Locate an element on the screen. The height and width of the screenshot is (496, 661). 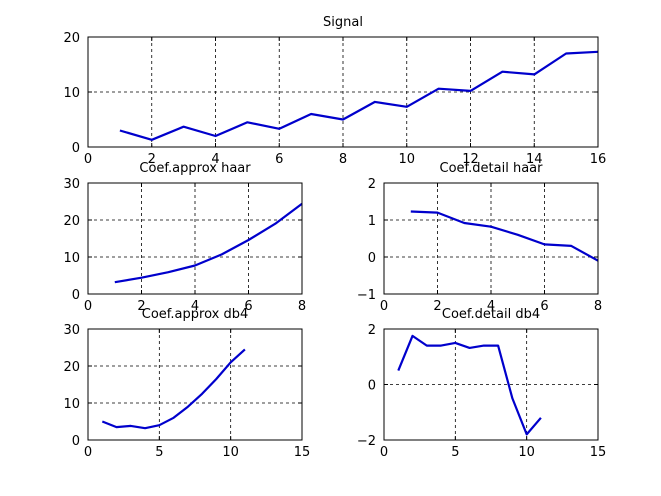
x-tick-label: 16 is located at coordinates (598, 159).